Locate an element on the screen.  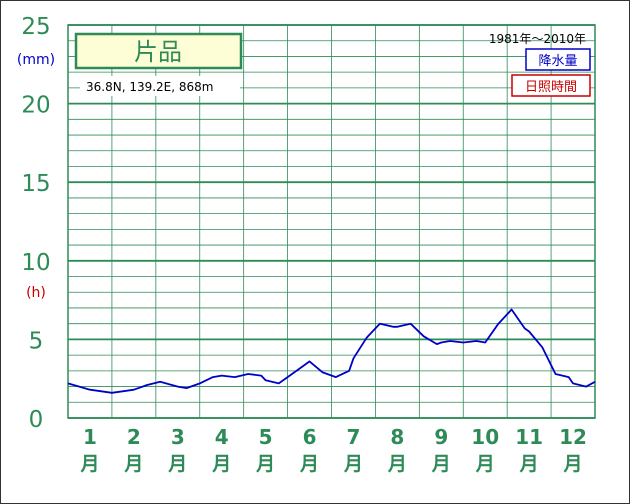
legend-precip-box is located at coordinates (558, 59).